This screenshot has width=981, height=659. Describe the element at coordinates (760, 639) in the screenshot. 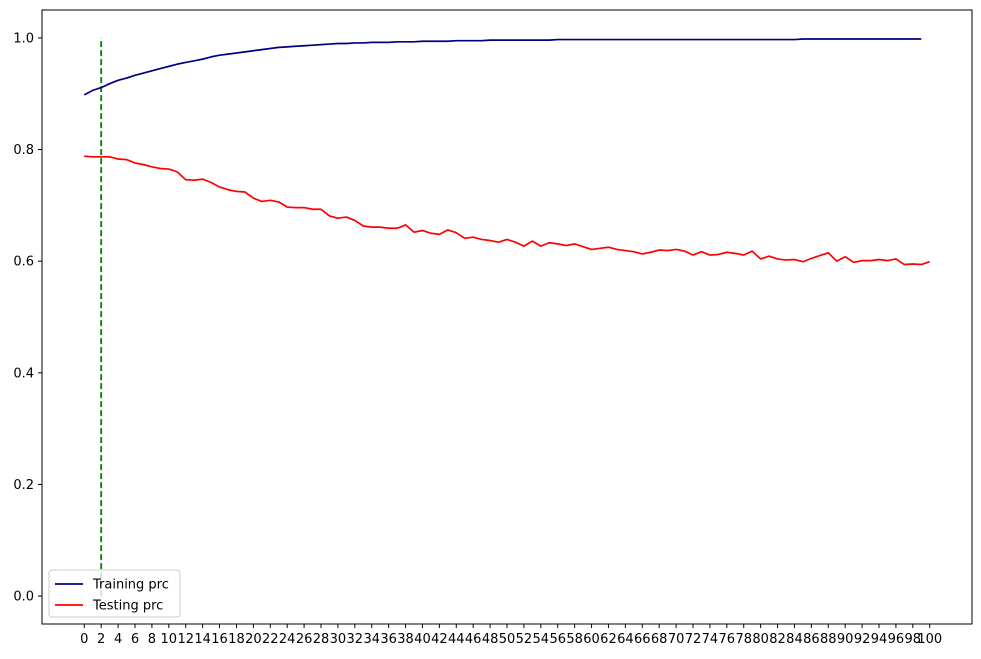

I see `x-tick-label: 80` at that location.